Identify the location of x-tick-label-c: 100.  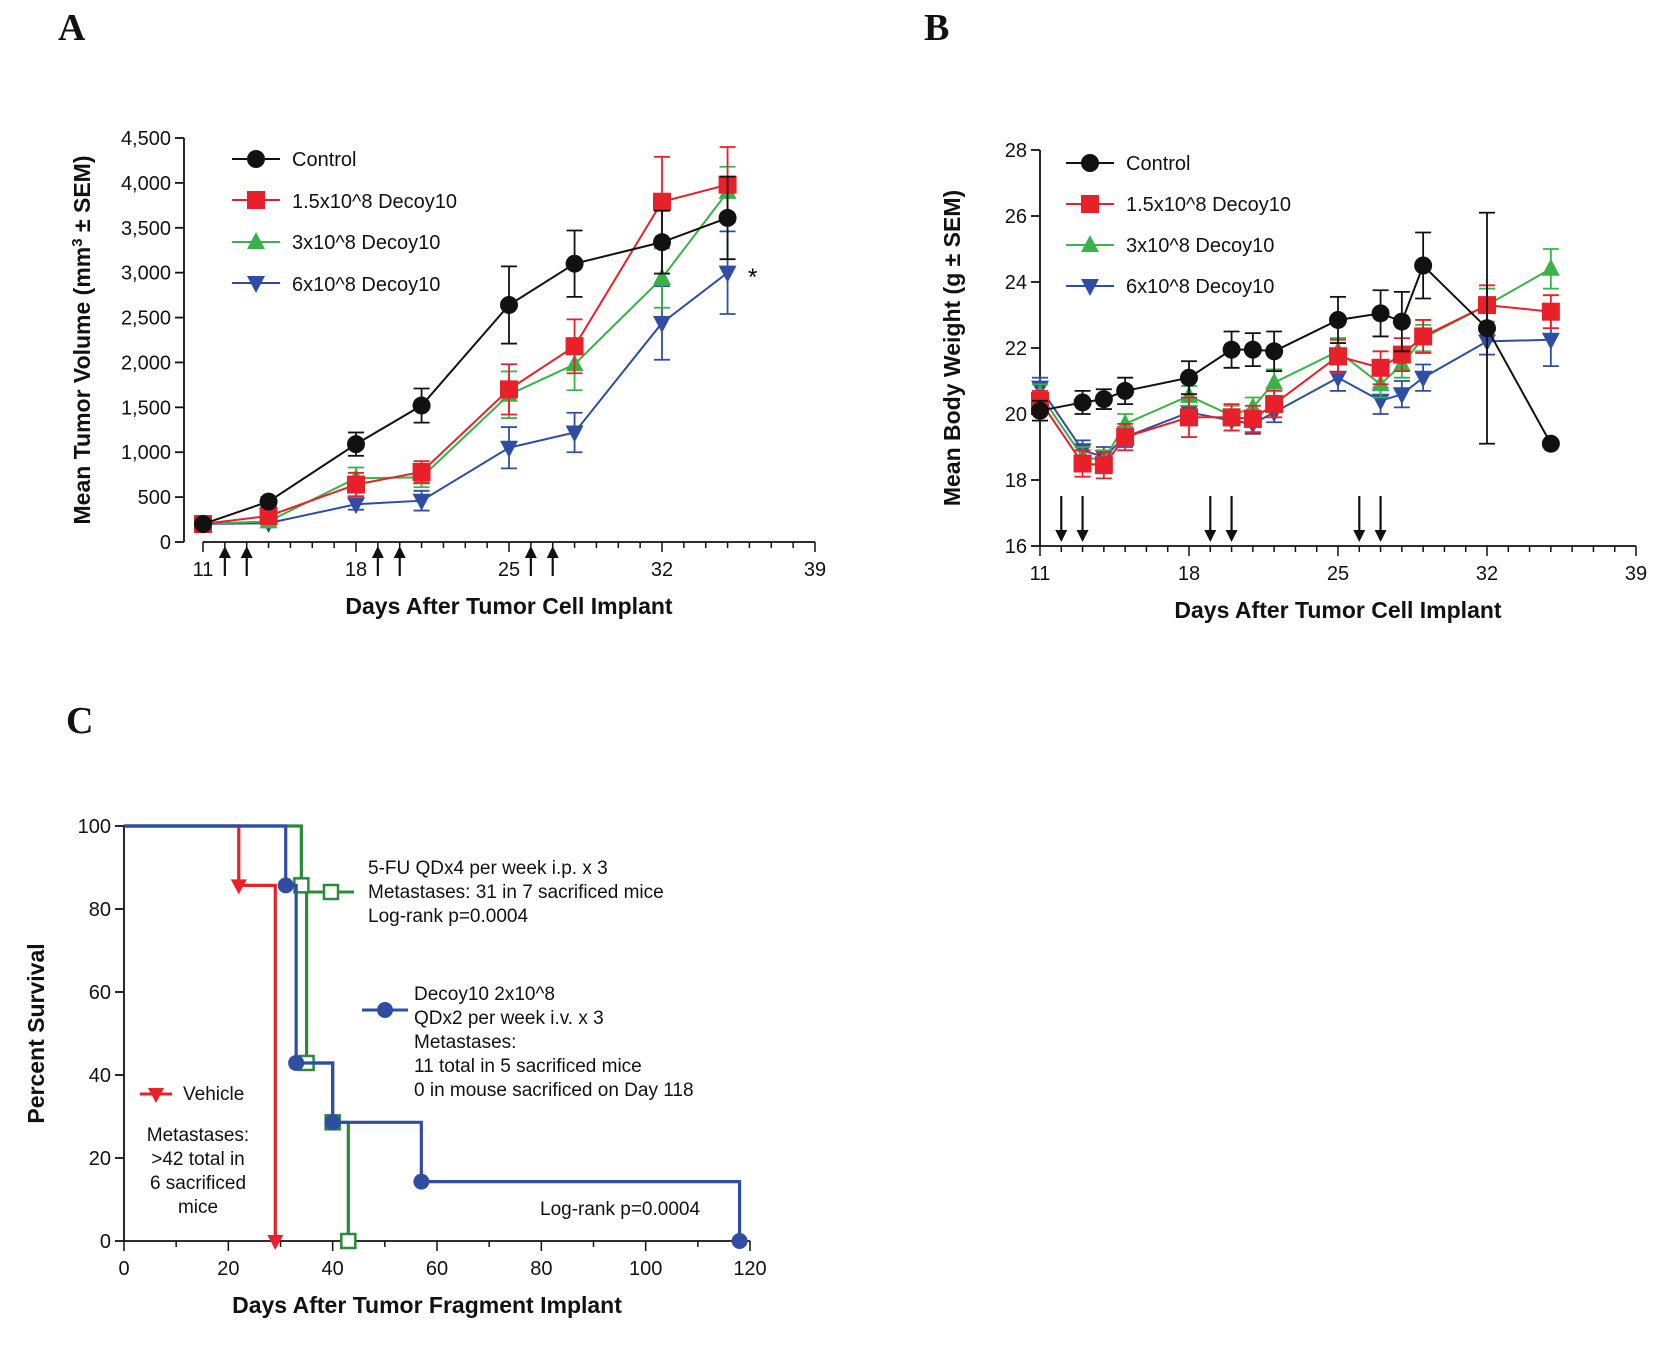
(645, 1269).